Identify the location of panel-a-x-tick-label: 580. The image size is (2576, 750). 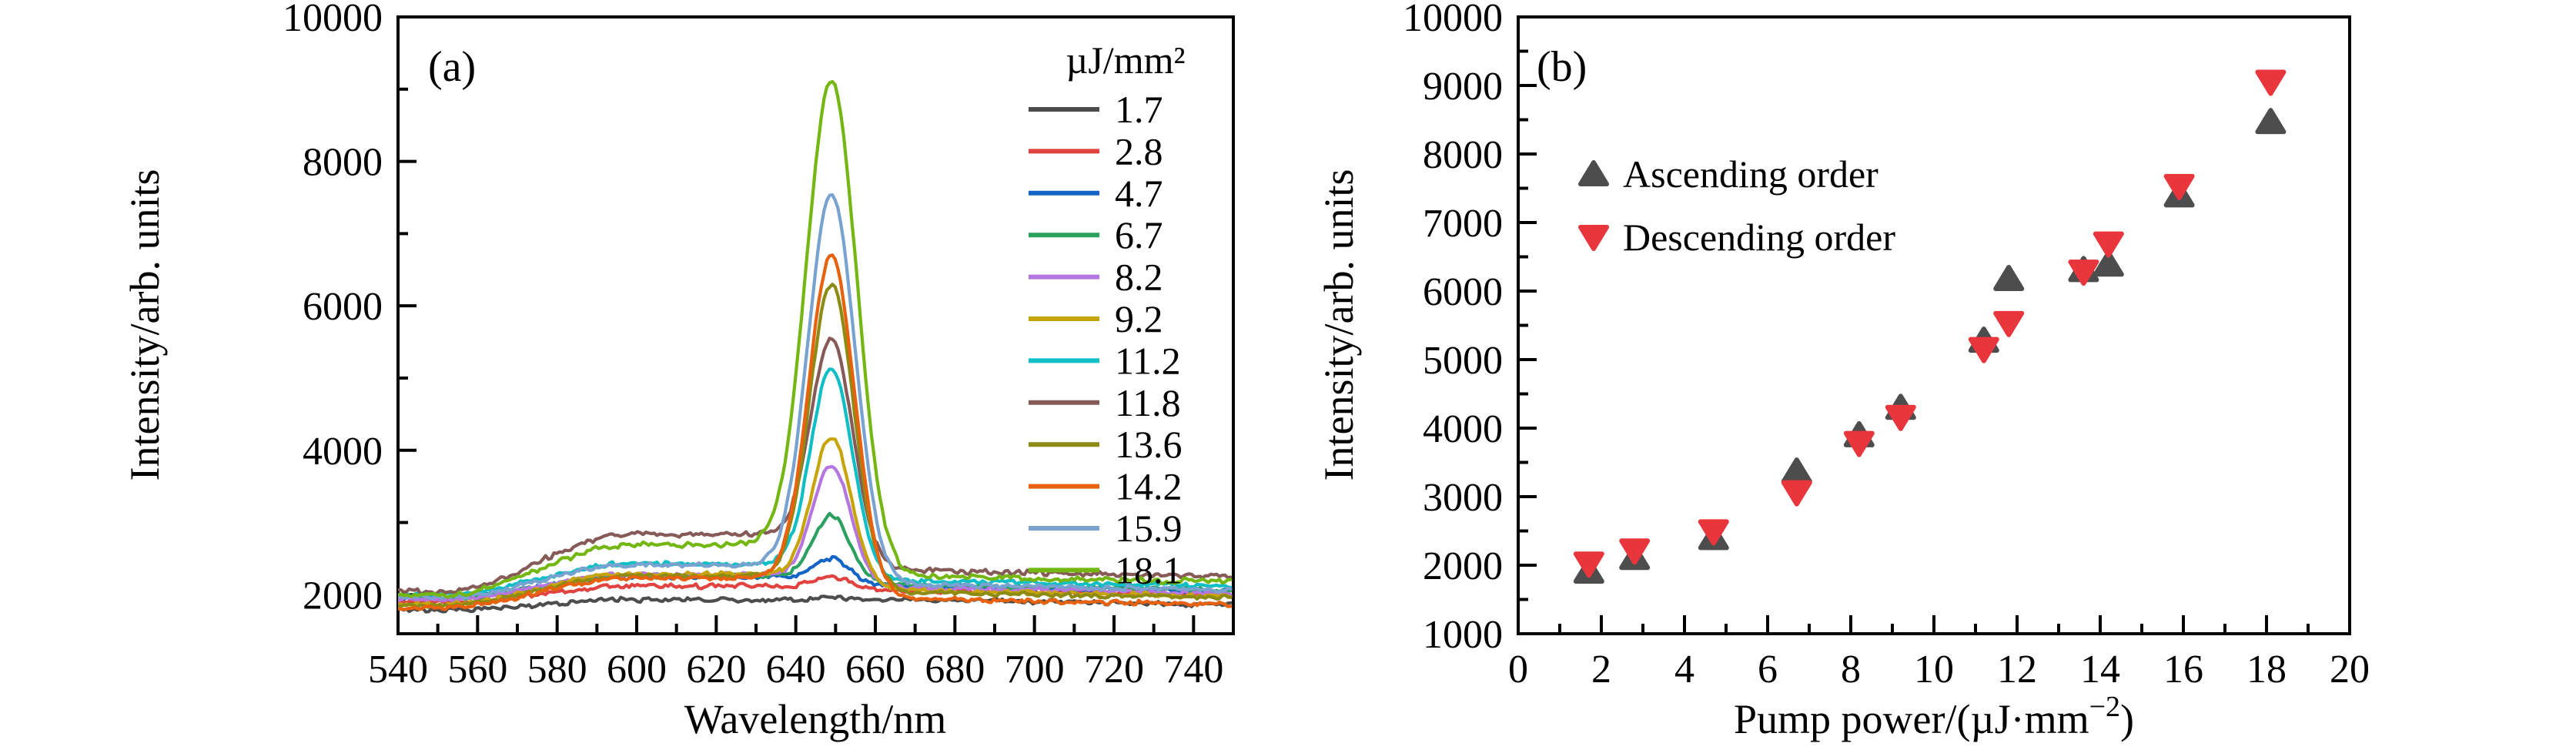
(557, 669).